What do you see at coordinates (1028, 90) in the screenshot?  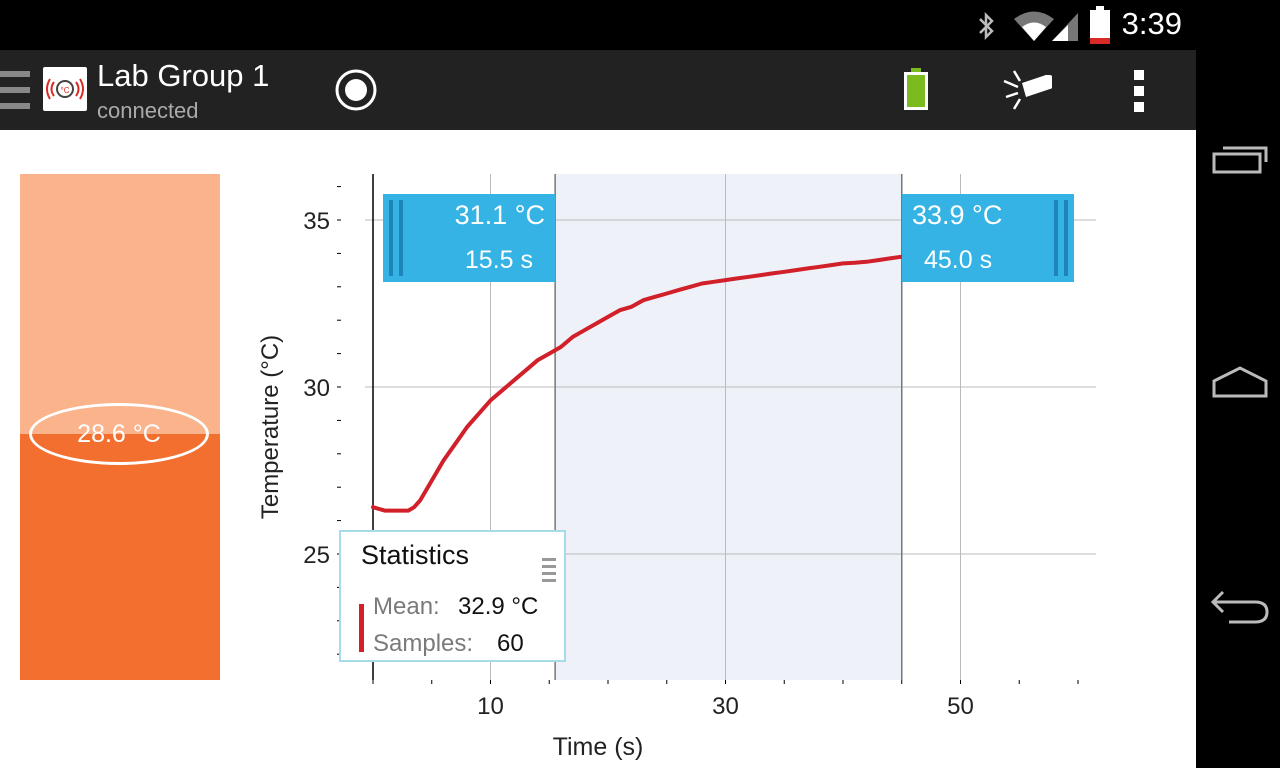 I see `flashlight-icon` at bounding box center [1028, 90].